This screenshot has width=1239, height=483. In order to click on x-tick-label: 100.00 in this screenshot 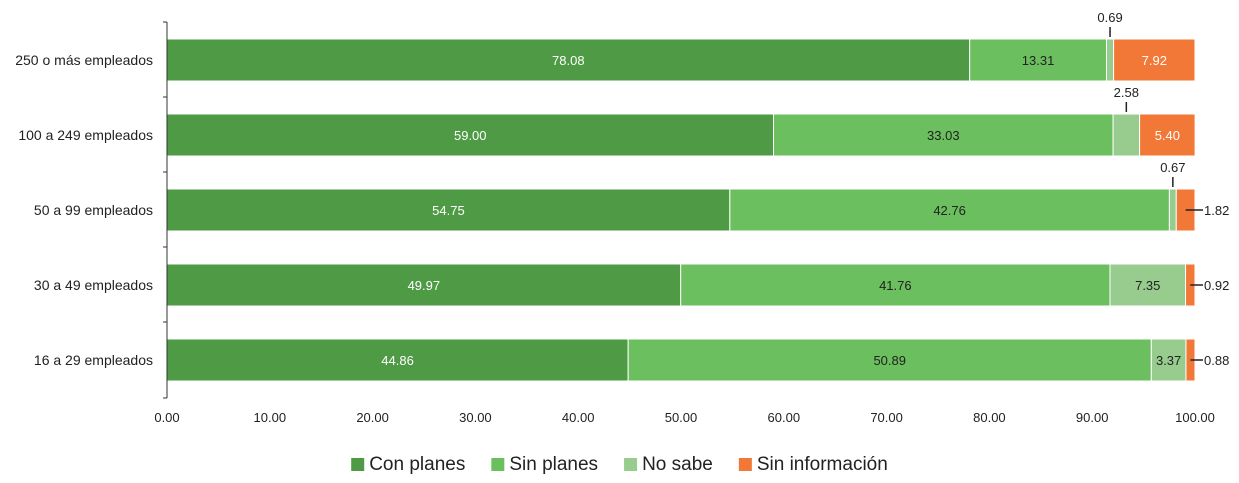, I will do `click(1195, 417)`.